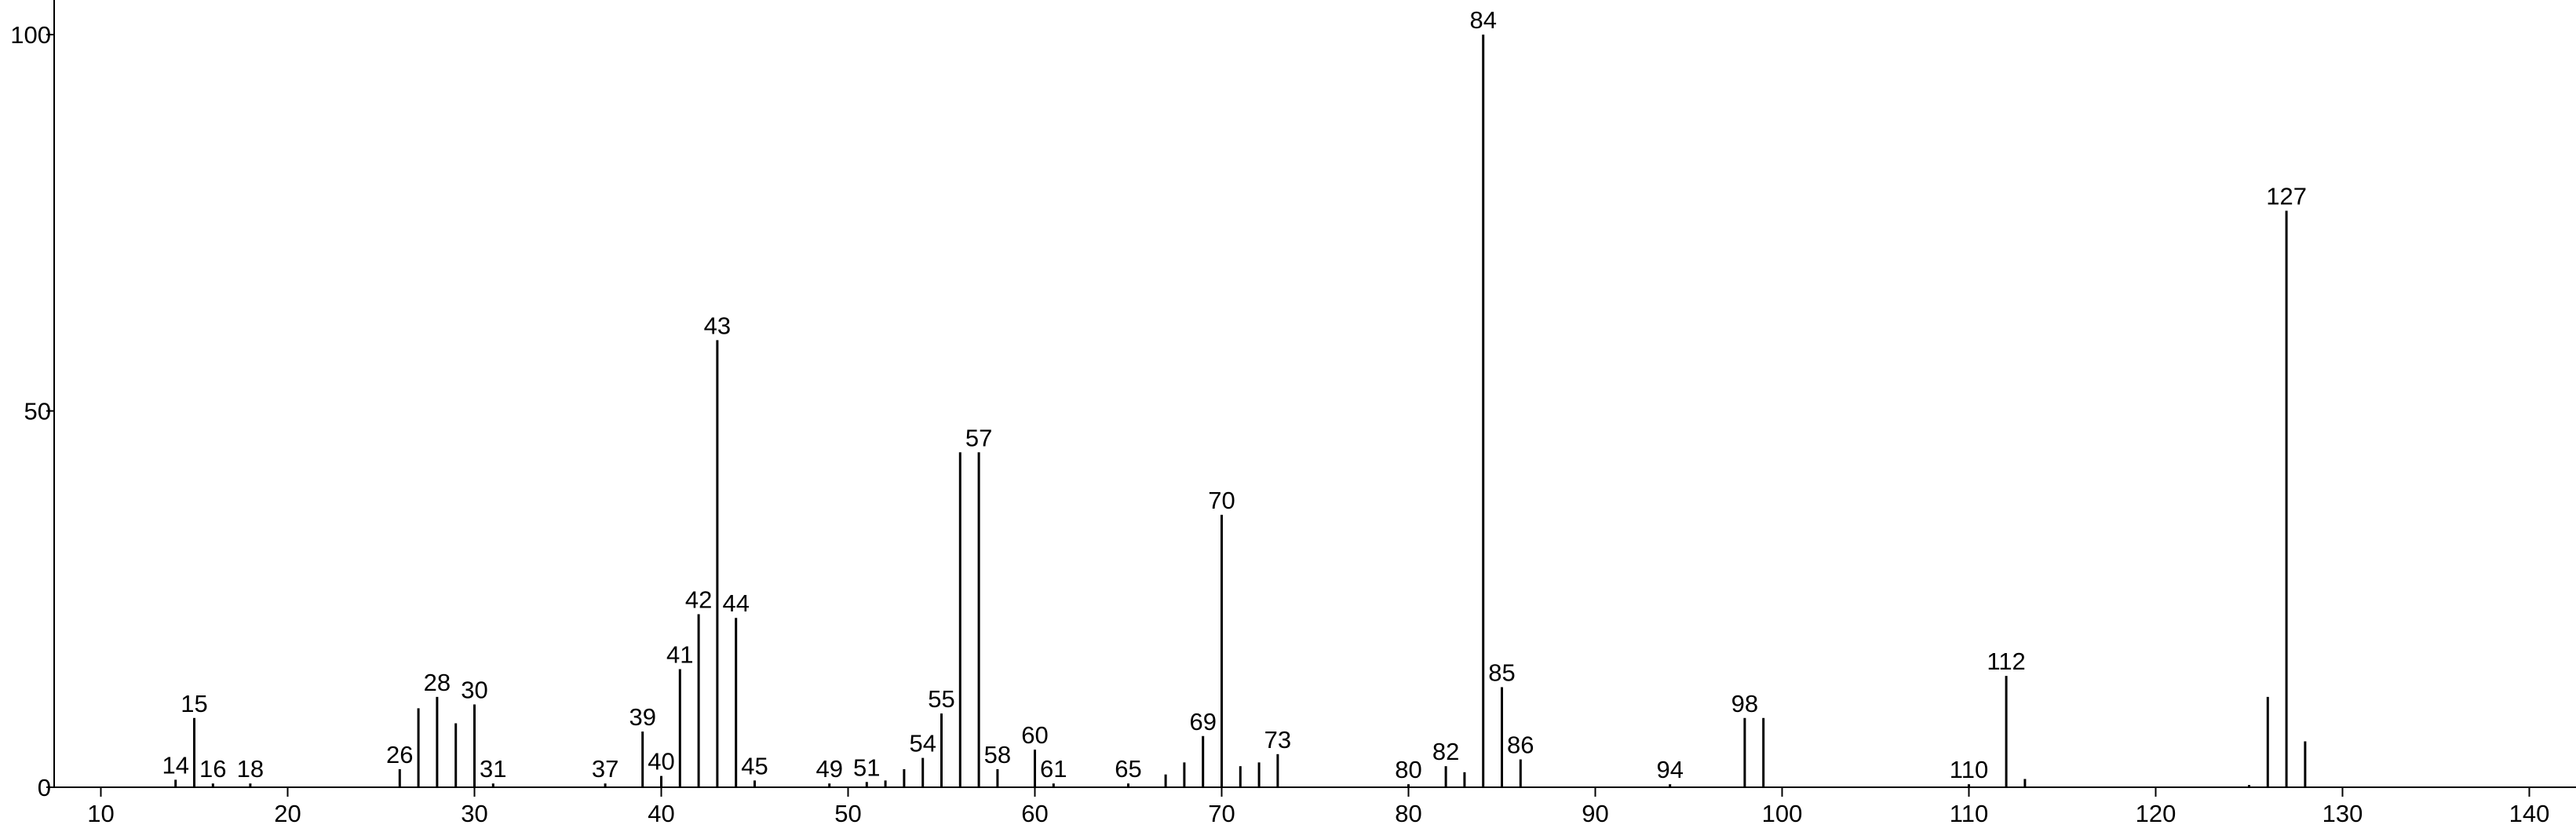 Image resolution: width=2576 pixels, height=832 pixels. What do you see at coordinates (828, 769) in the screenshot?
I see `peak-label: 49` at bounding box center [828, 769].